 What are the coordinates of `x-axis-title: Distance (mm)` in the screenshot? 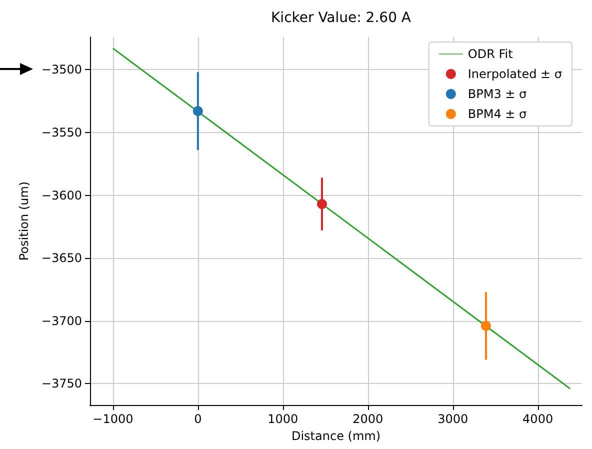 It's located at (336, 435).